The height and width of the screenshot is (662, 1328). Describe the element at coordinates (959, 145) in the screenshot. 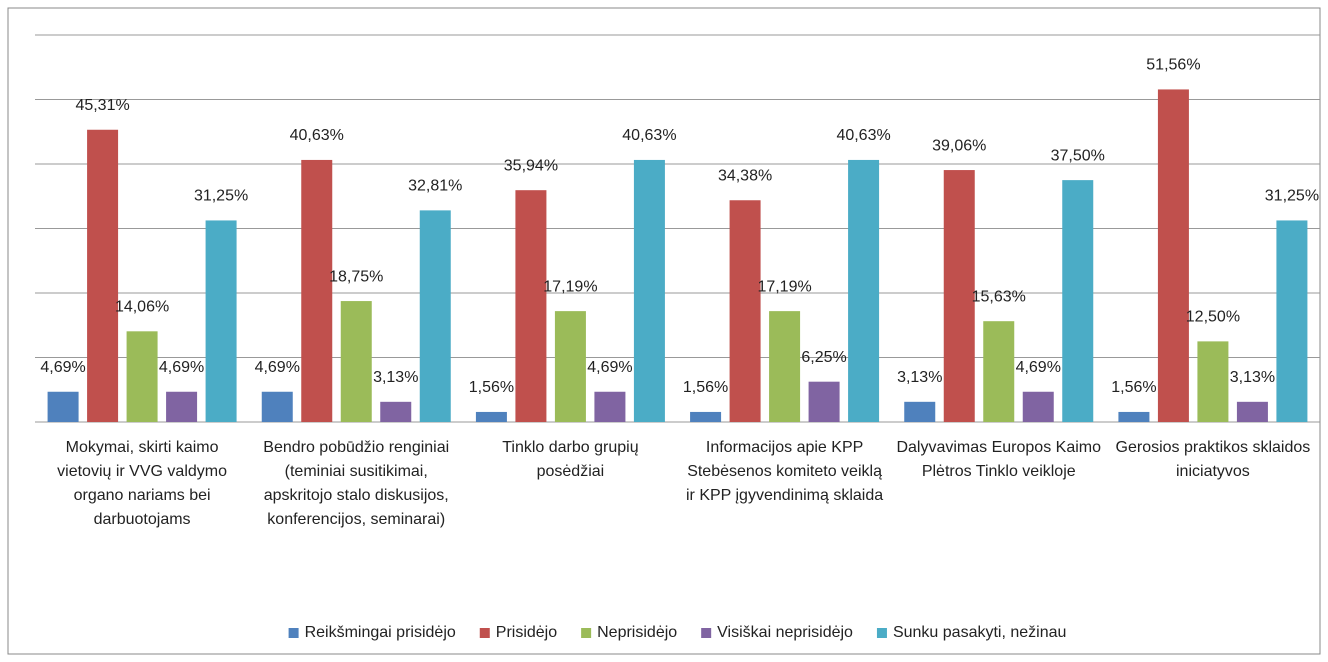

I see `data-label: 39,06%` at that location.